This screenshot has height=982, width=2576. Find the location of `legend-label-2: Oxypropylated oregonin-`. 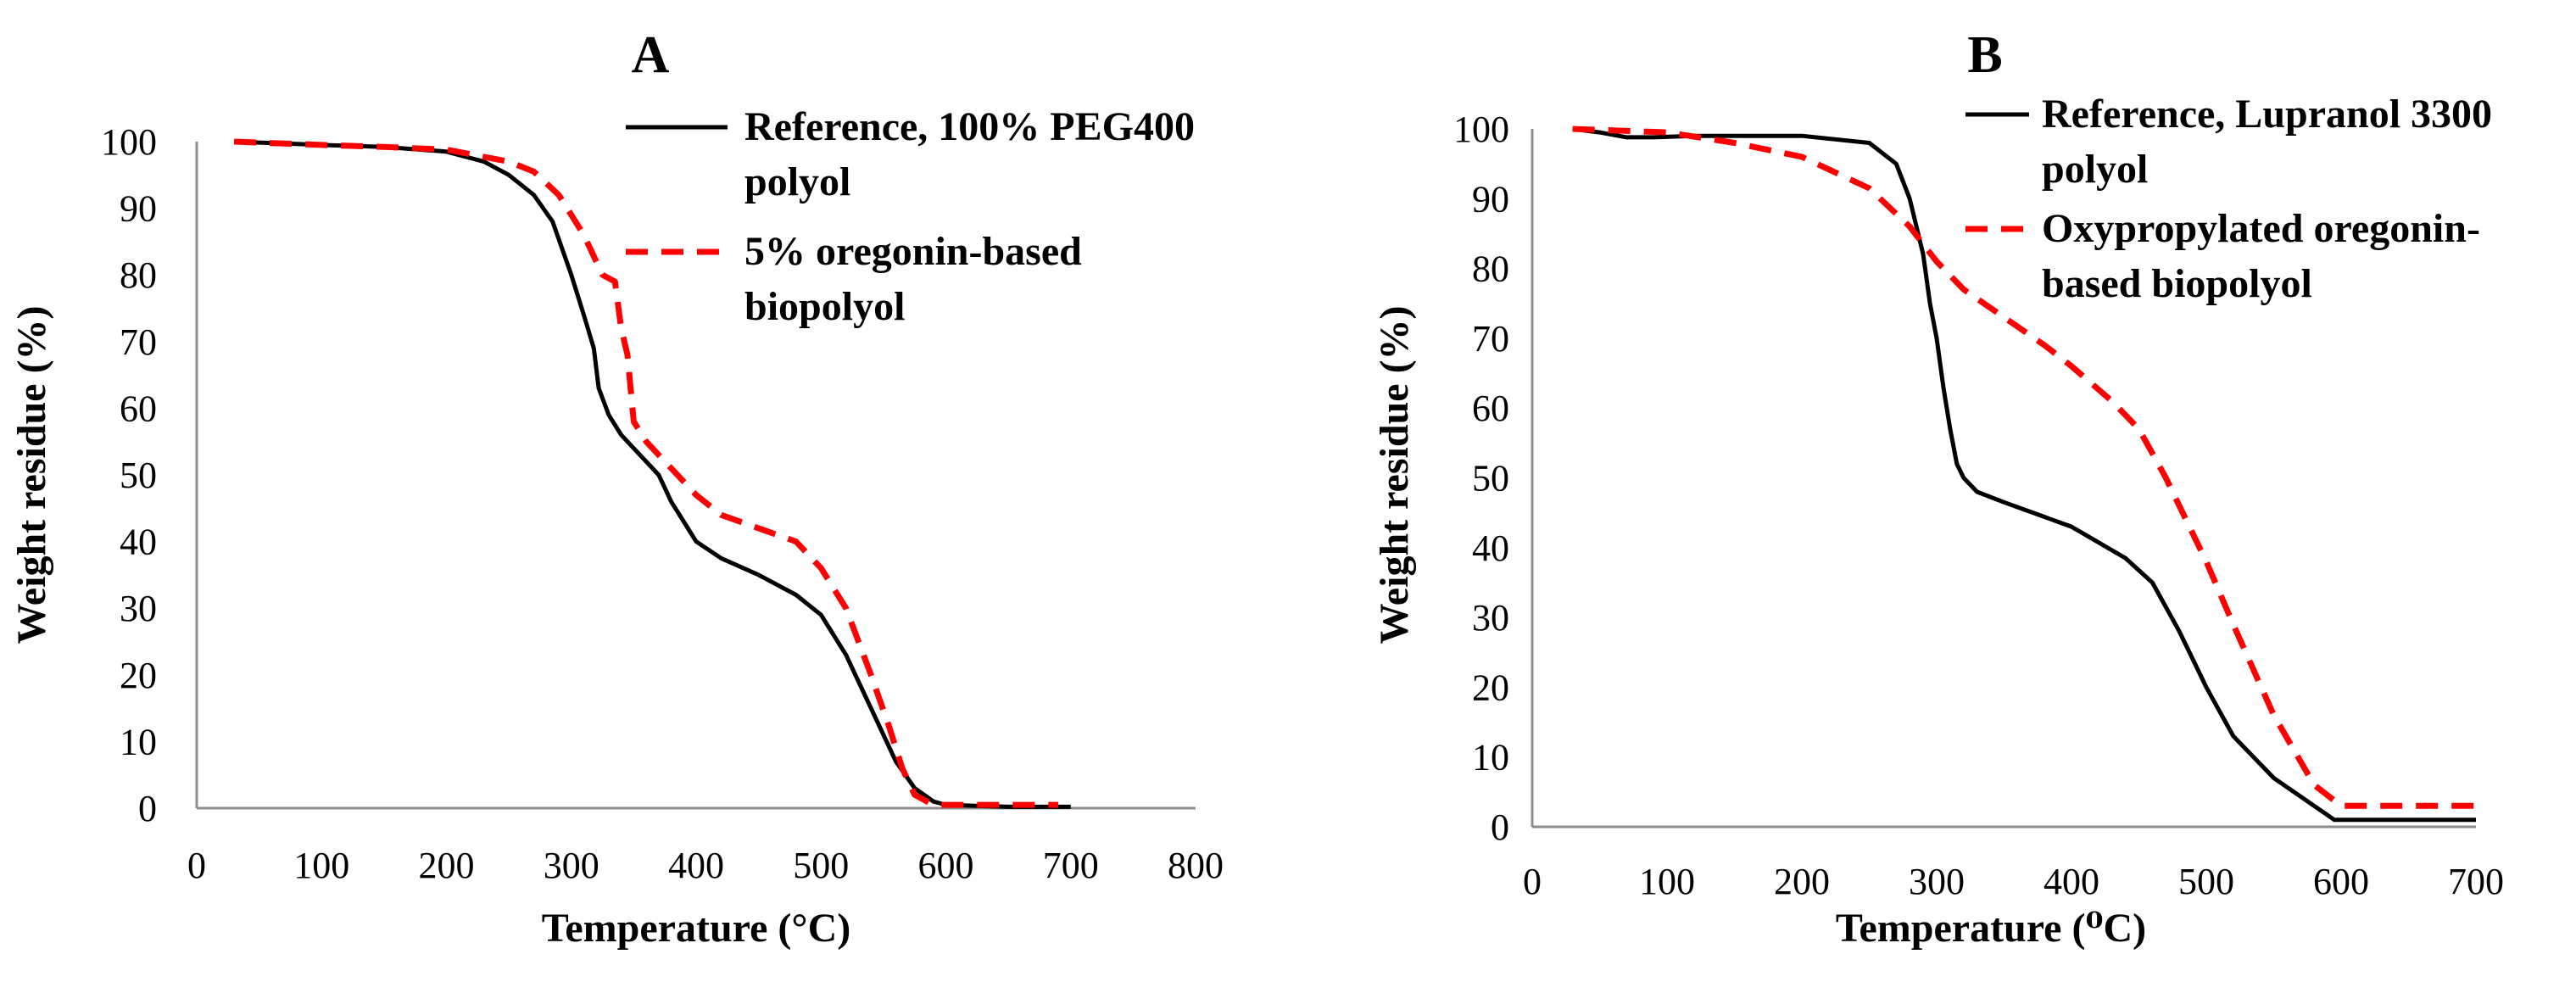

legend-label-2: Oxypropylated oregonin- is located at coordinates (2261, 228).